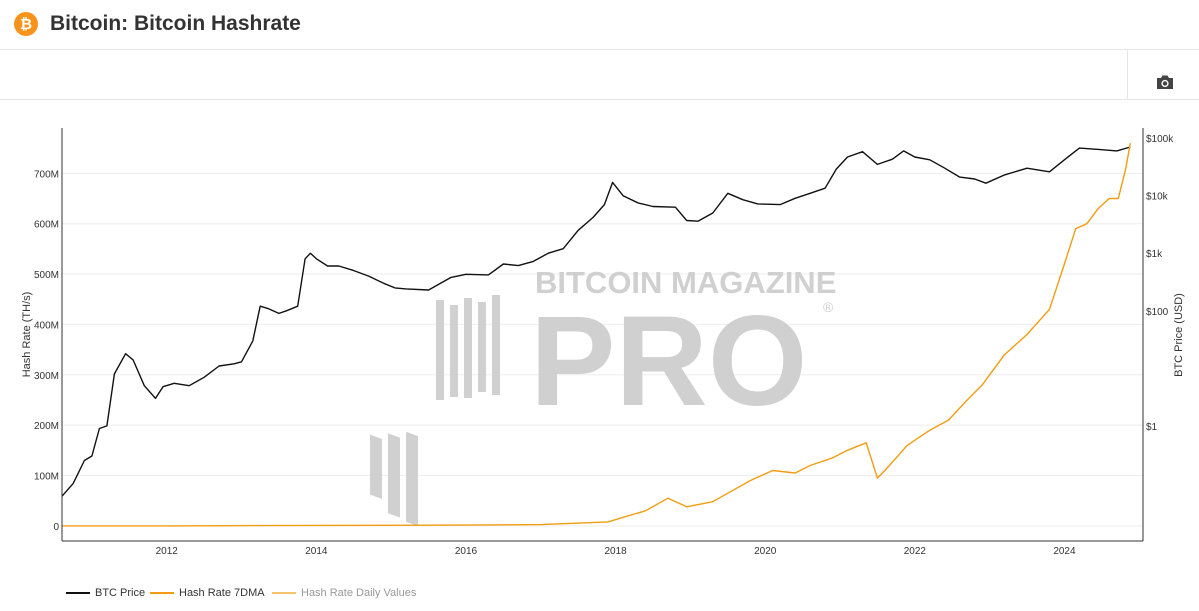 Image resolution: width=1199 pixels, height=611 pixels. Describe the element at coordinates (915, 551) in the screenshot. I see `x-tick-label: 2022` at that location.